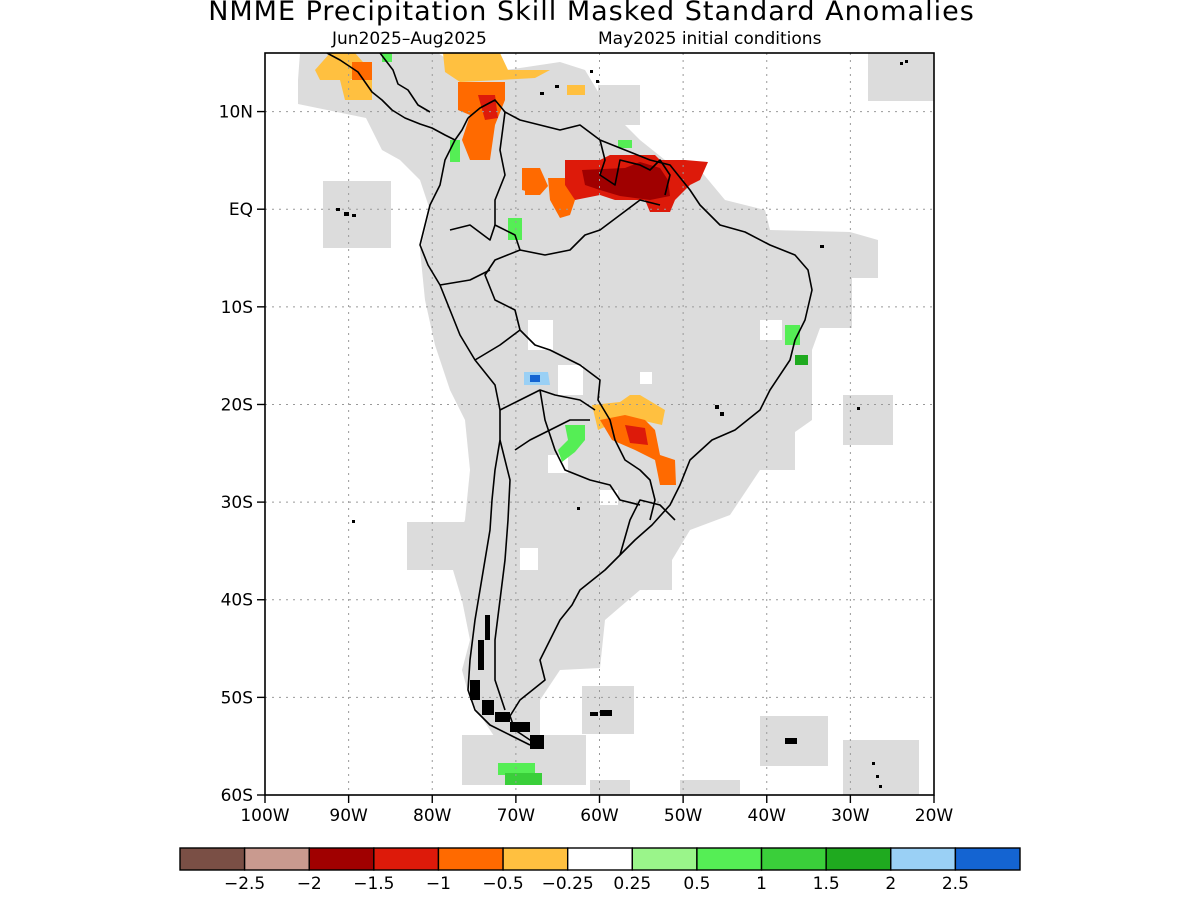 The image size is (1200, 904). I want to click on lat-tick-label: 50S, so click(237, 698).